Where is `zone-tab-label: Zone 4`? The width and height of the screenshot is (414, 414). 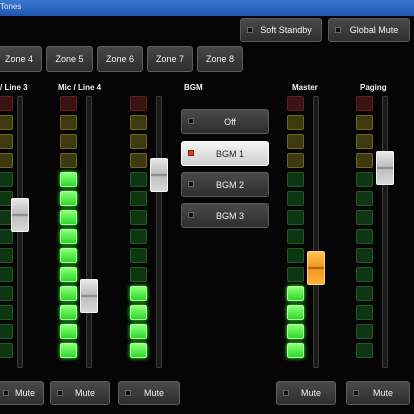
zone-tab-label: Zone 4 is located at coordinates (19, 59).